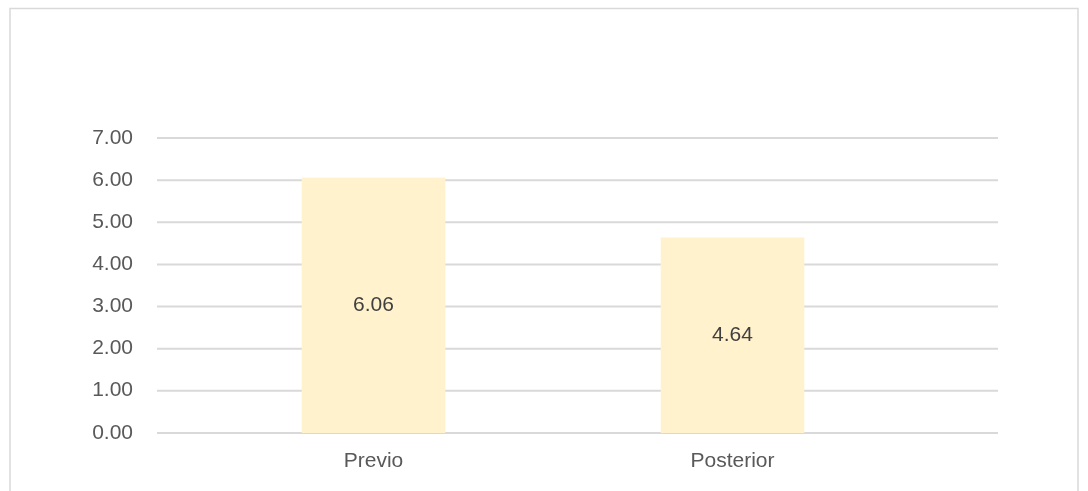 The height and width of the screenshot is (491, 1088). What do you see at coordinates (112, 431) in the screenshot?
I see `y-tick-label: 0.00` at bounding box center [112, 431].